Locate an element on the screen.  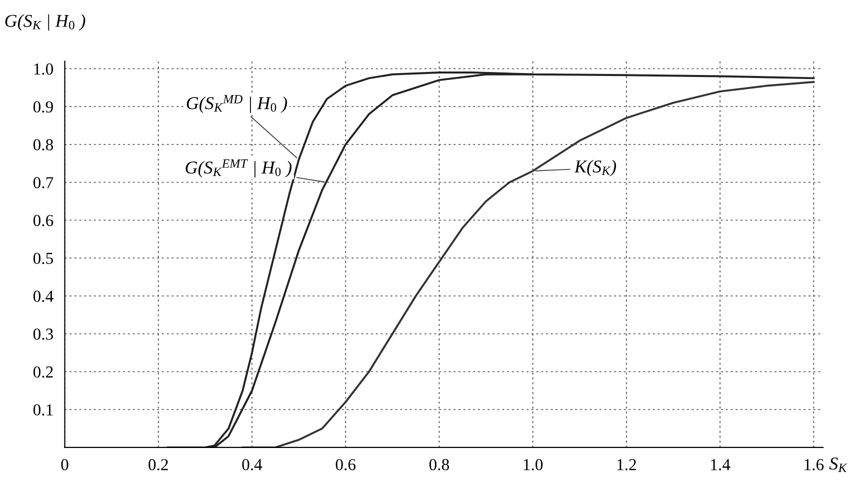
x-tick-label: 0.4 is located at coordinates (252, 464).